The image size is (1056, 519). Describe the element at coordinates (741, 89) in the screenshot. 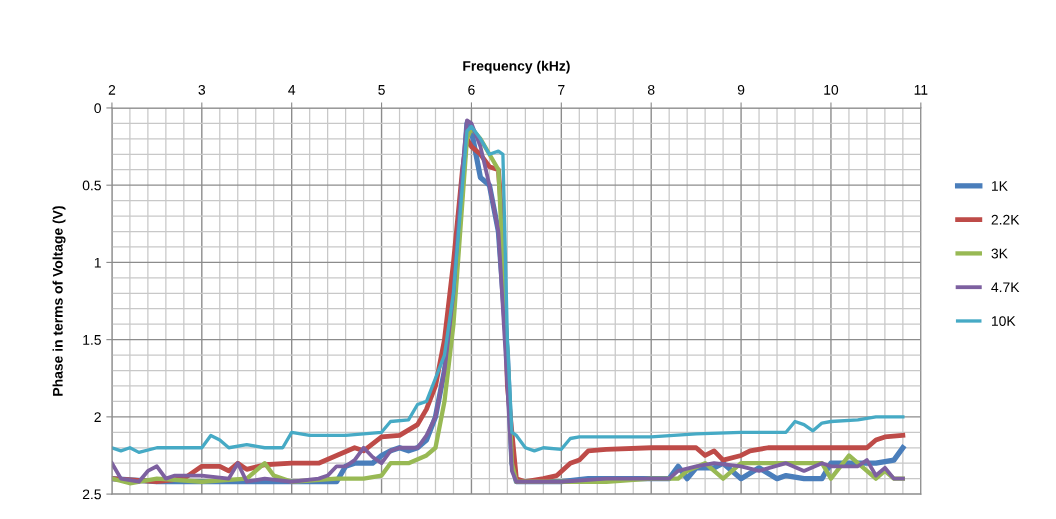

I see `x-tick-label: 9` at that location.